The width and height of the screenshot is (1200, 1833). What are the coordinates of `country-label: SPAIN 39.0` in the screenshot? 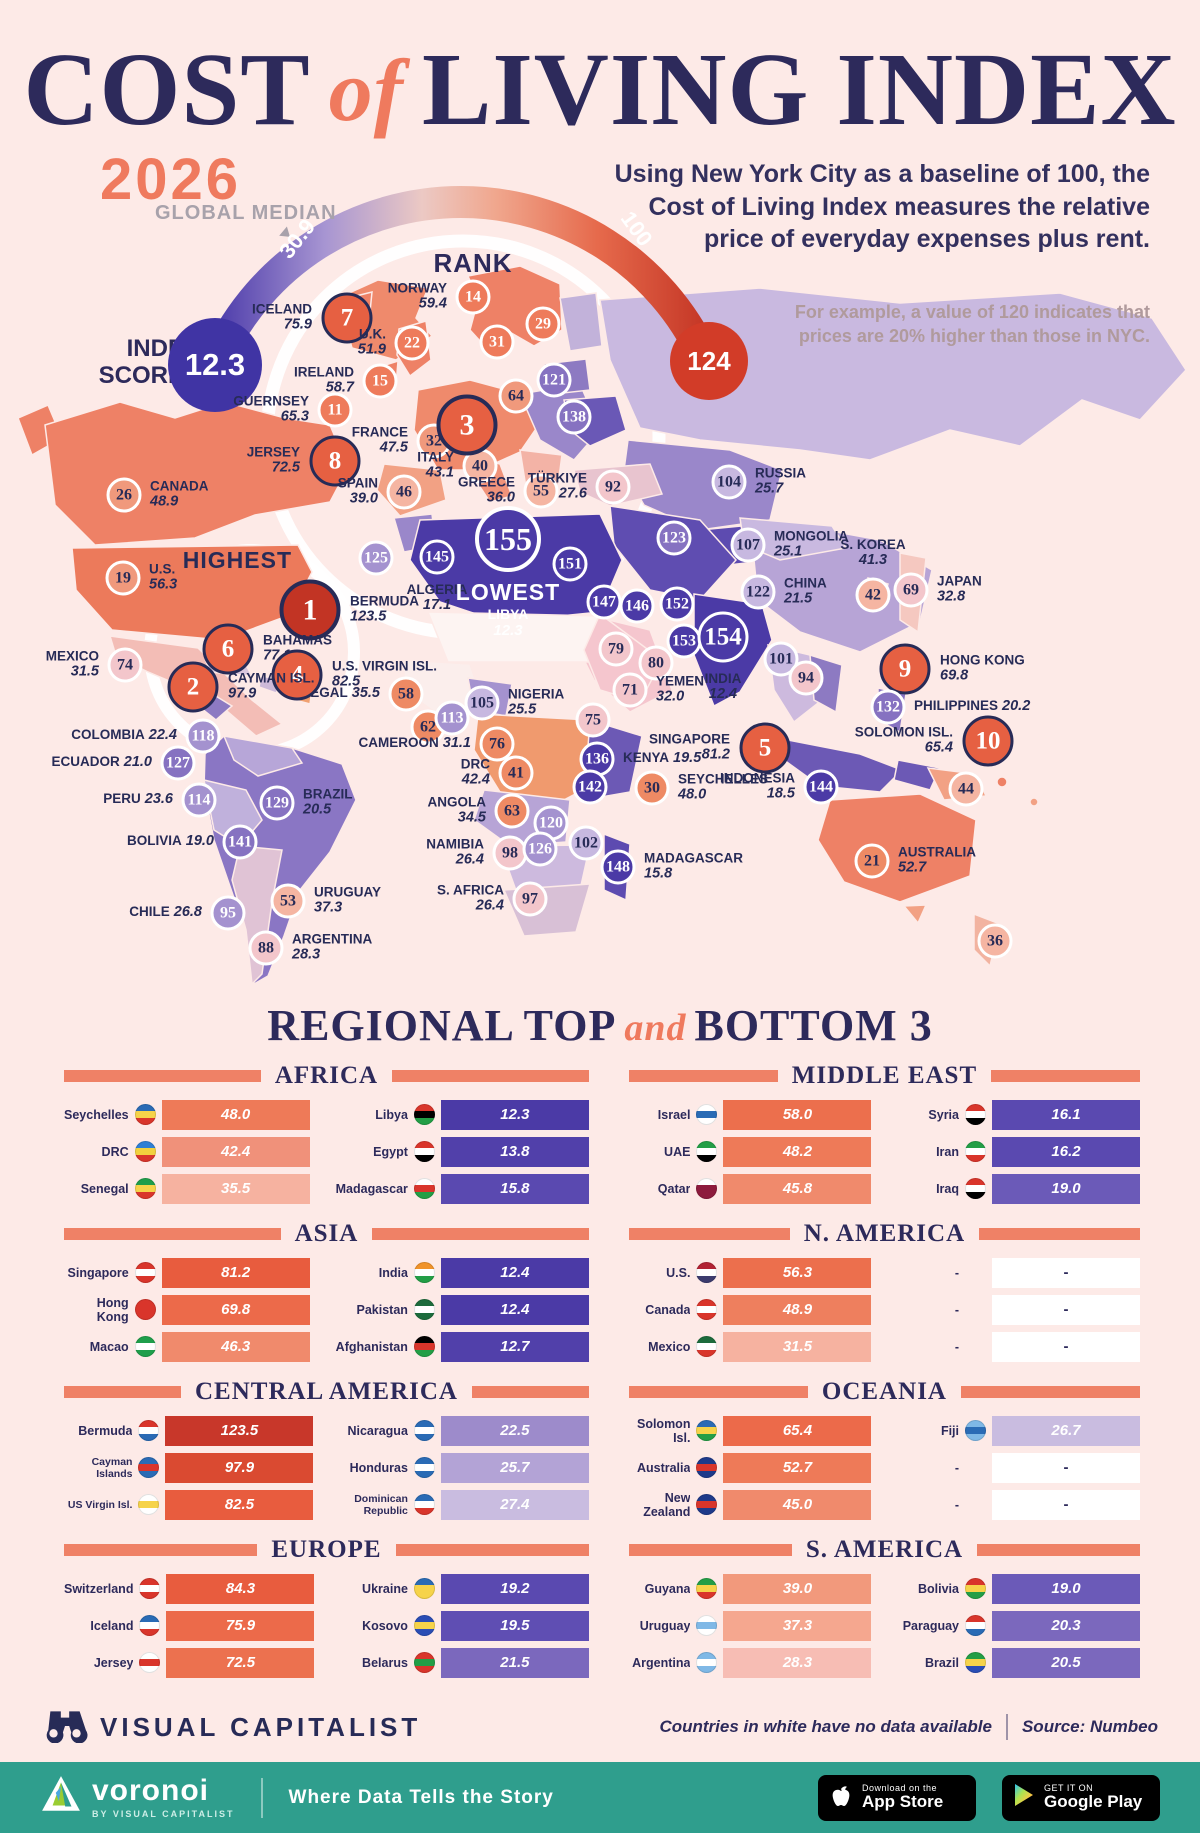 It's located at (357, 491).